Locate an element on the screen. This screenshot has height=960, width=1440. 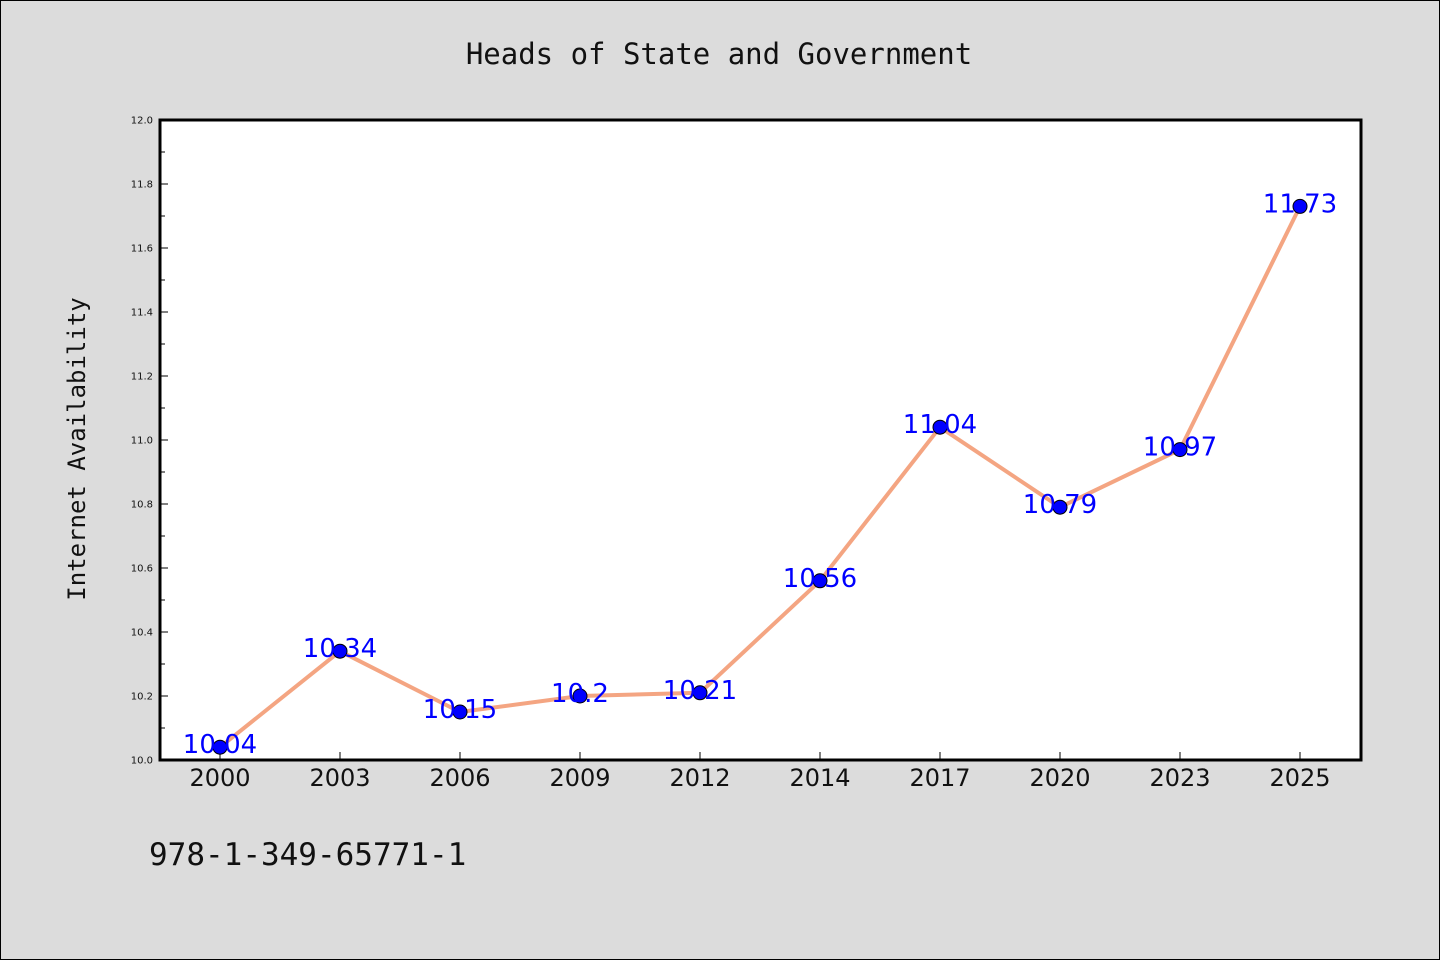
data-label: 10.79 is located at coordinates (1060, 505).